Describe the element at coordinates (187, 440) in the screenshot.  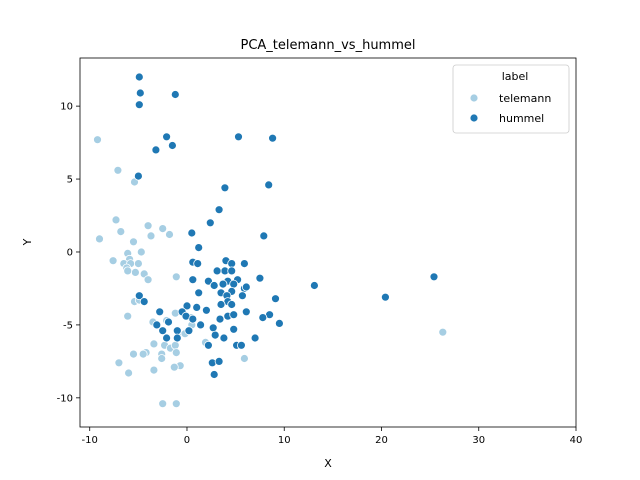
I see `x-tick-label: 0` at that location.